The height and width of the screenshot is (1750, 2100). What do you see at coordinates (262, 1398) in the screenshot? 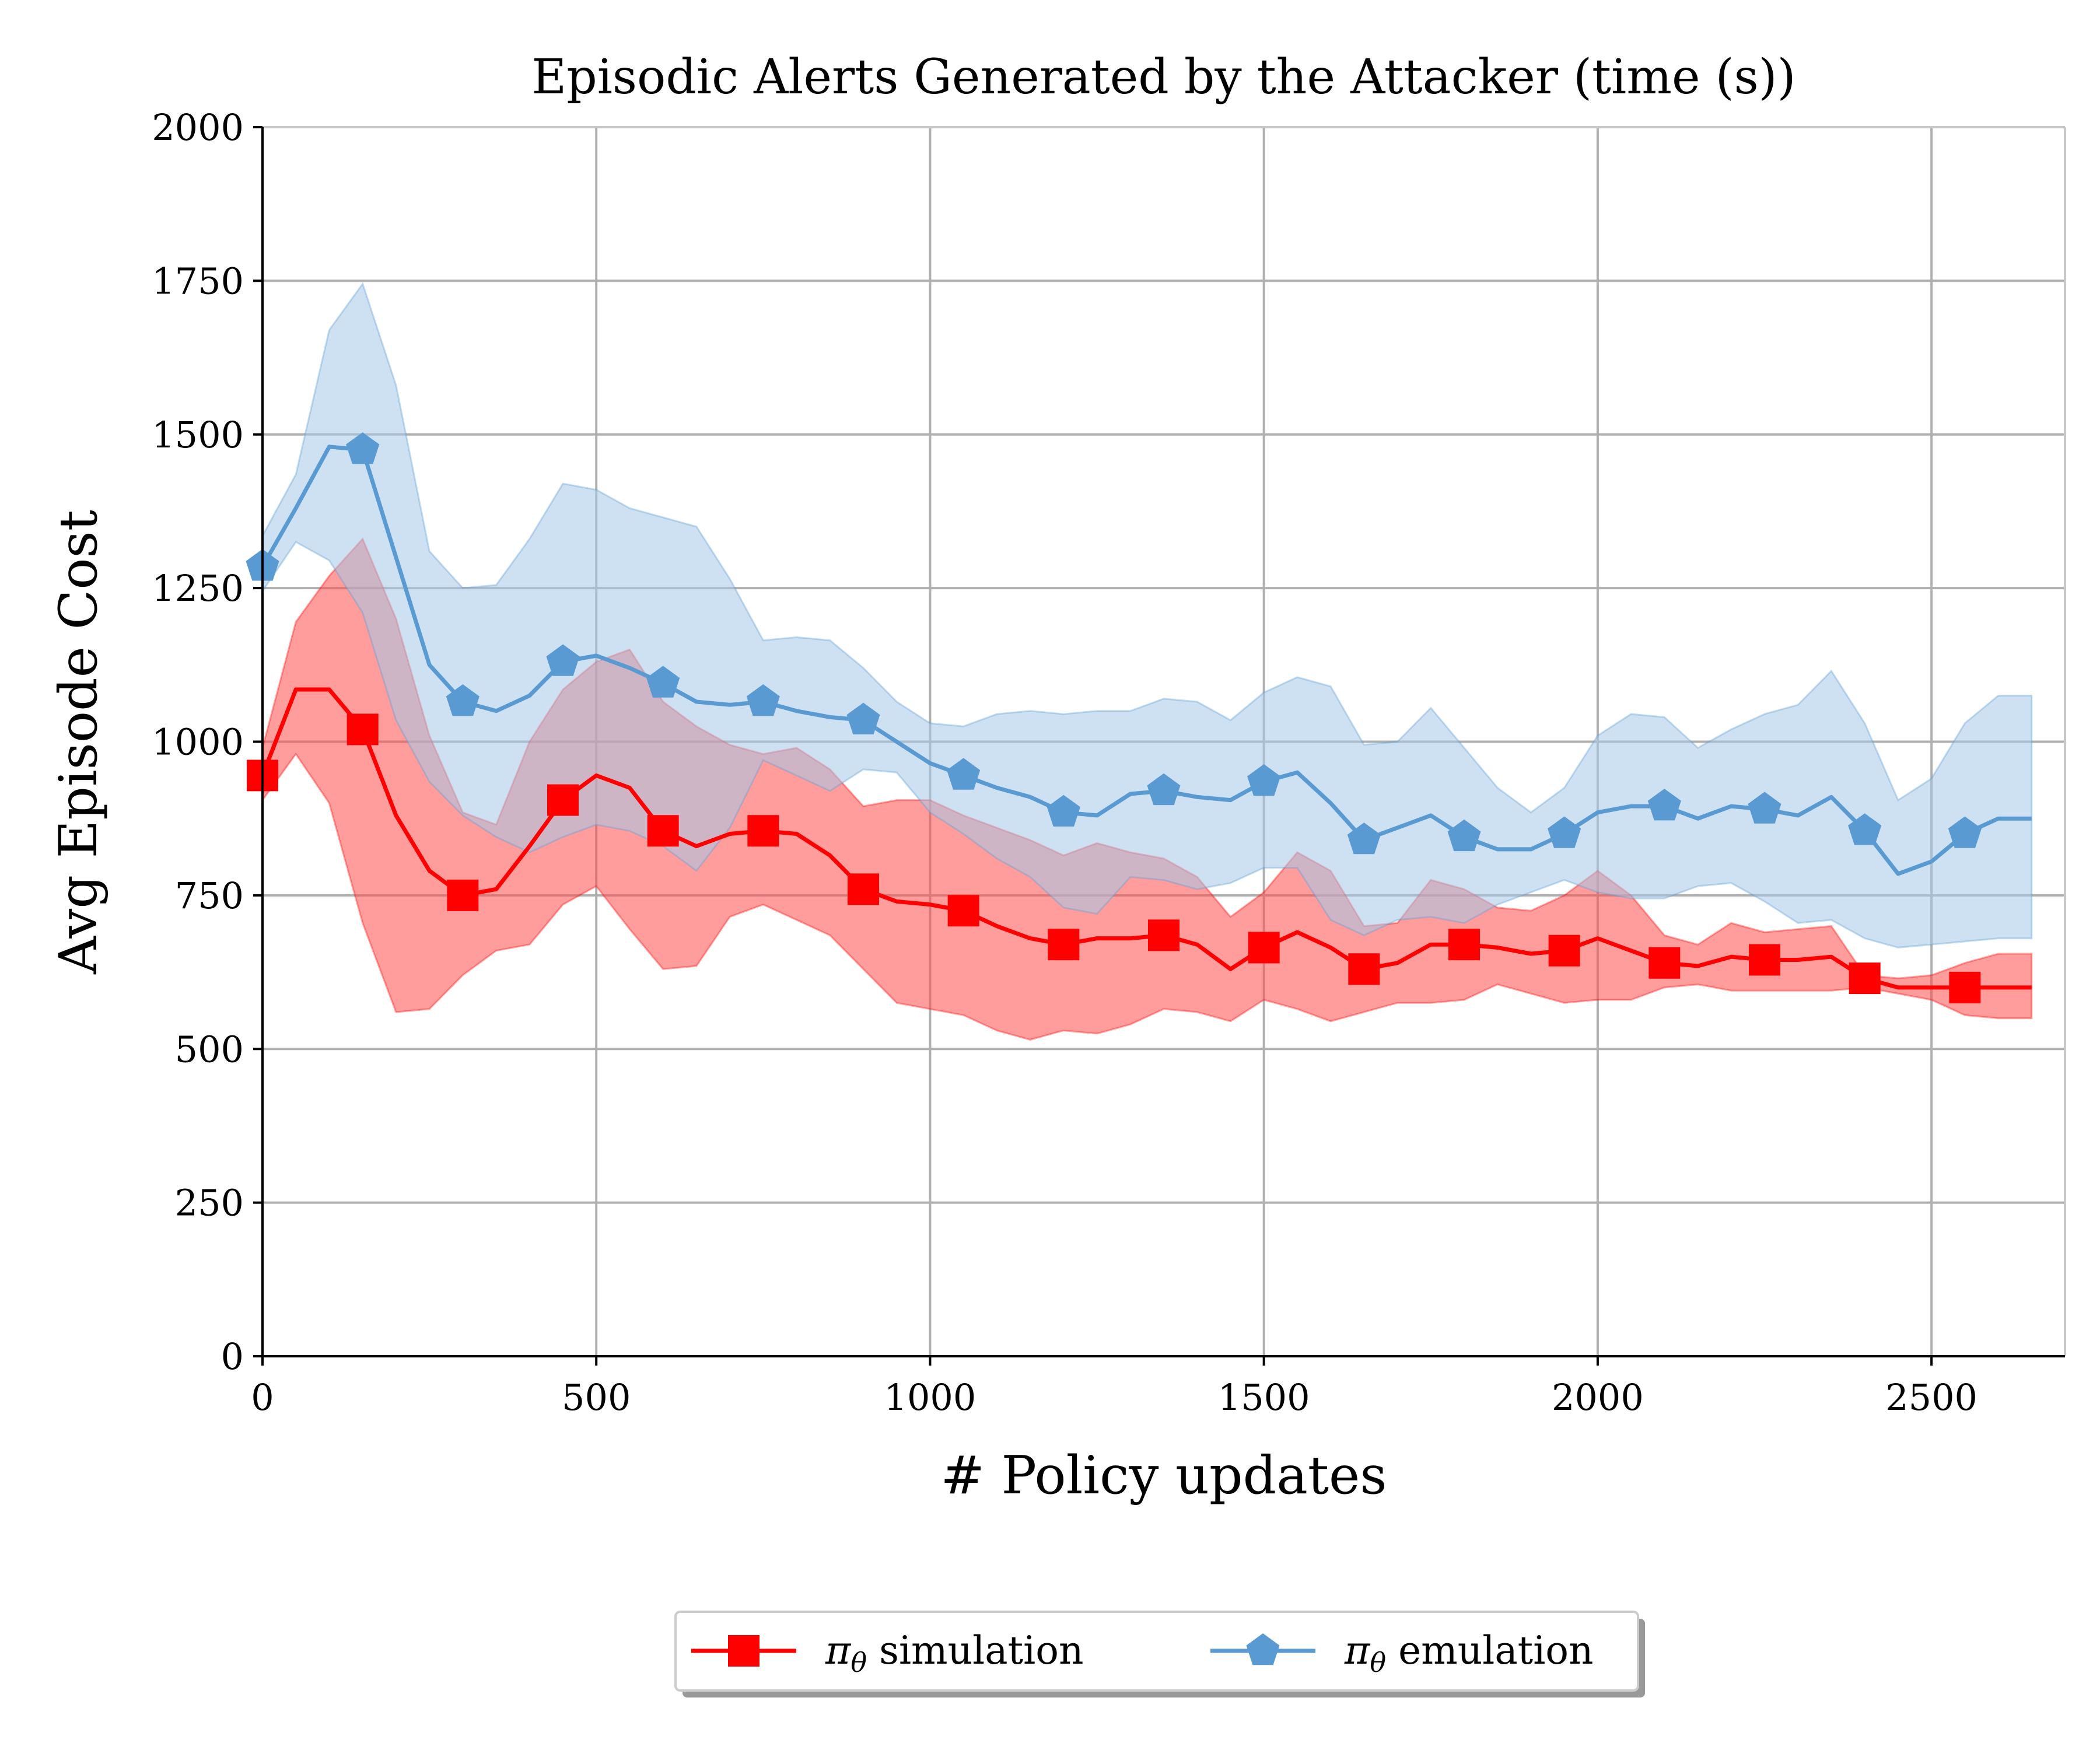
I see `x-tick-label: 0` at bounding box center [262, 1398].